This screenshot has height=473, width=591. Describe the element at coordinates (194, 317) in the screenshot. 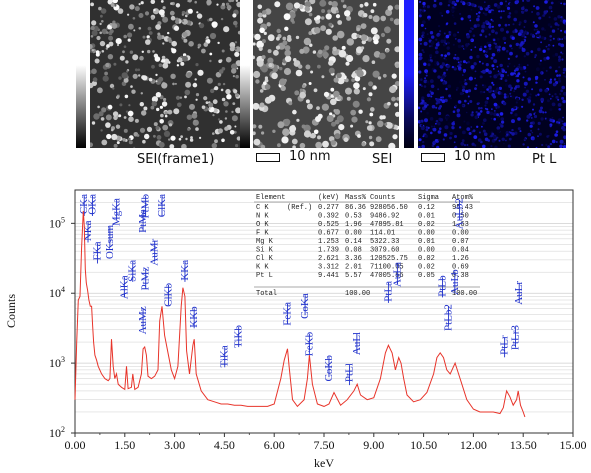

I see `peak-label-kkb: KKb` at that location.